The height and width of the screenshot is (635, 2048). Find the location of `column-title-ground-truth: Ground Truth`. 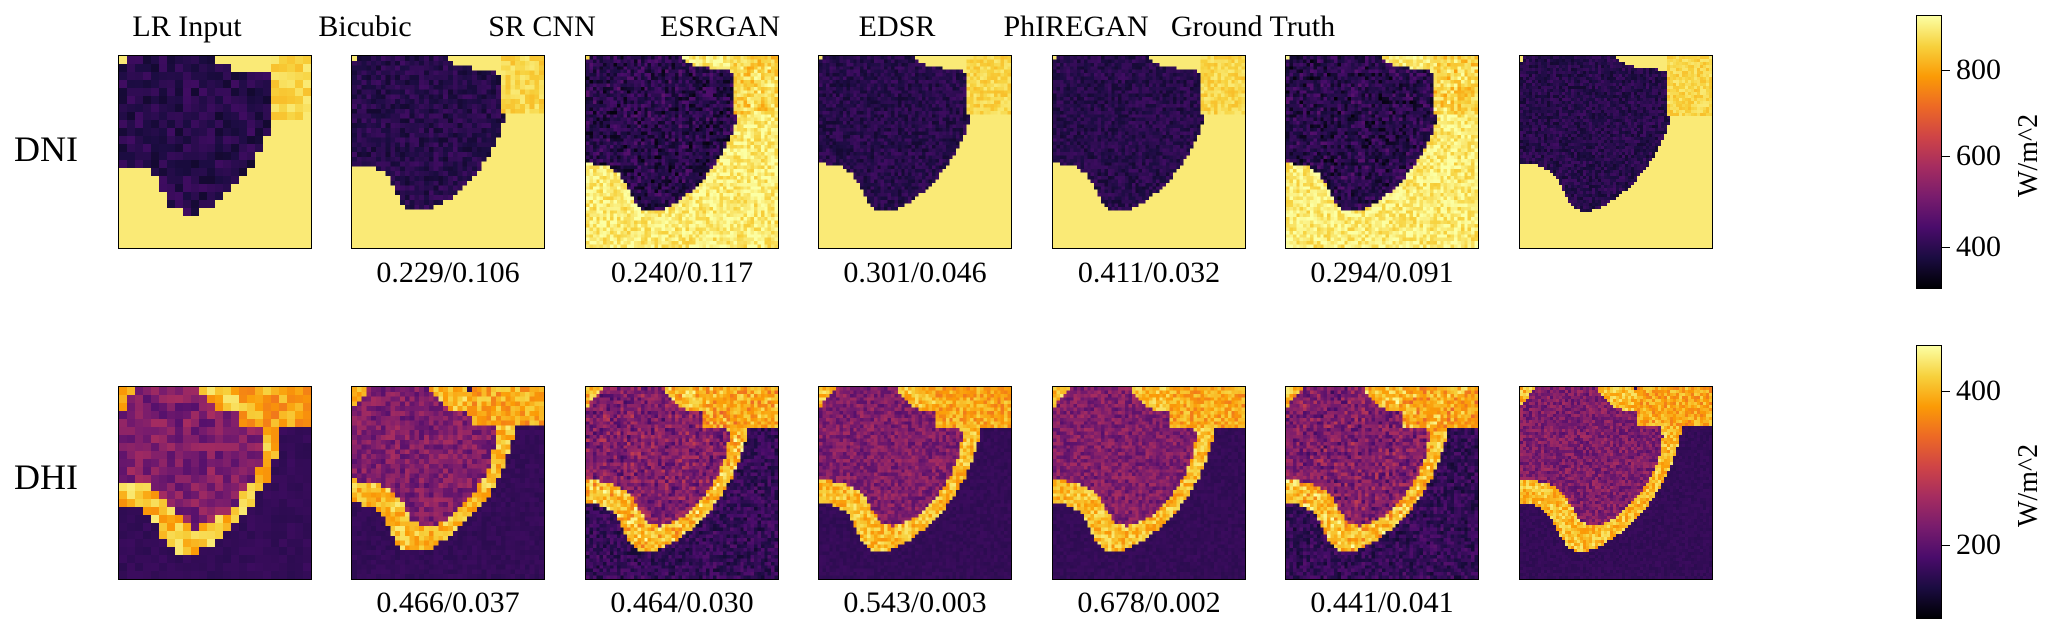

column-title-ground-truth: Ground Truth is located at coordinates (1253, 27).